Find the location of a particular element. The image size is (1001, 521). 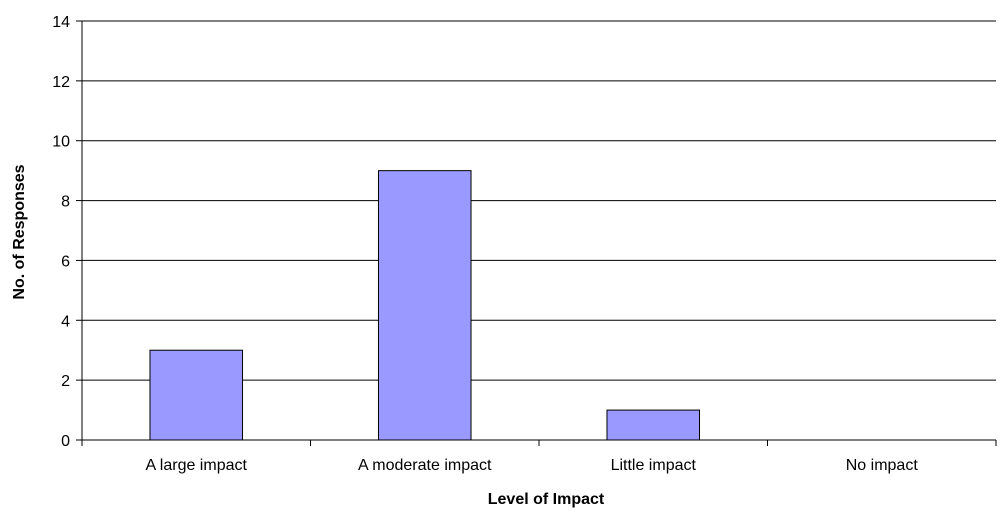

bar-little-impact is located at coordinates (653, 425).